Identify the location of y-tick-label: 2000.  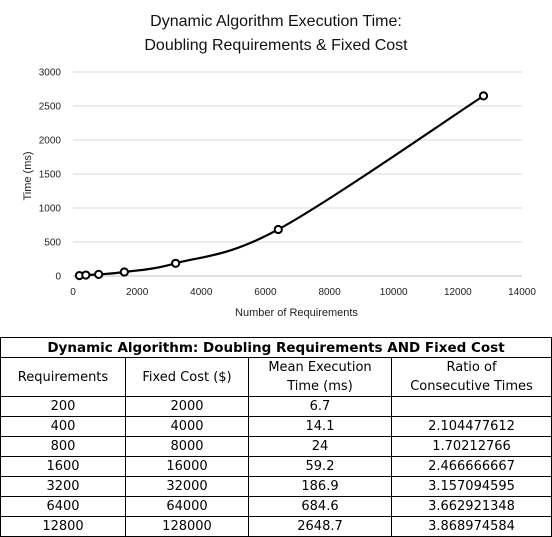
(50, 141).